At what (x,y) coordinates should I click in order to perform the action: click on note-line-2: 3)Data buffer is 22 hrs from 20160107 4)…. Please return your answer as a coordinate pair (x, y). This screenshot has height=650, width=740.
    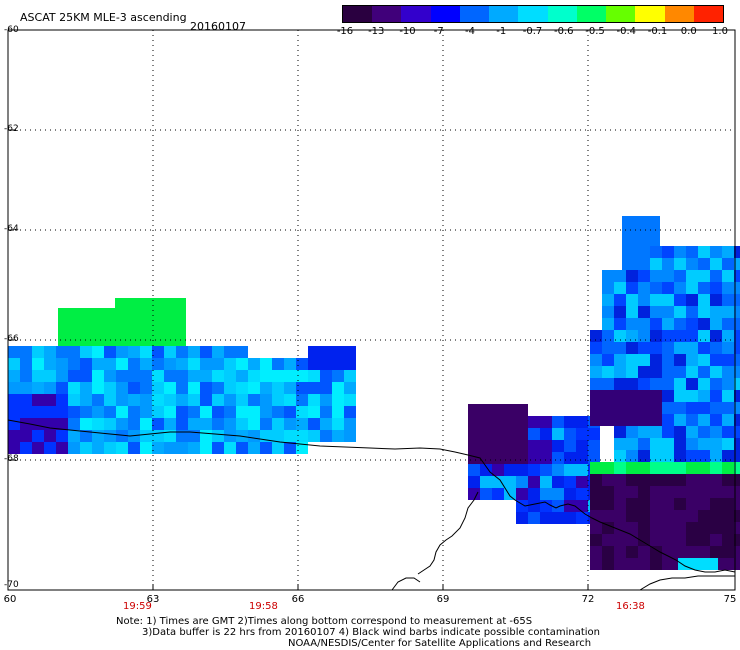
    Looking at the image, I should click on (371, 632).